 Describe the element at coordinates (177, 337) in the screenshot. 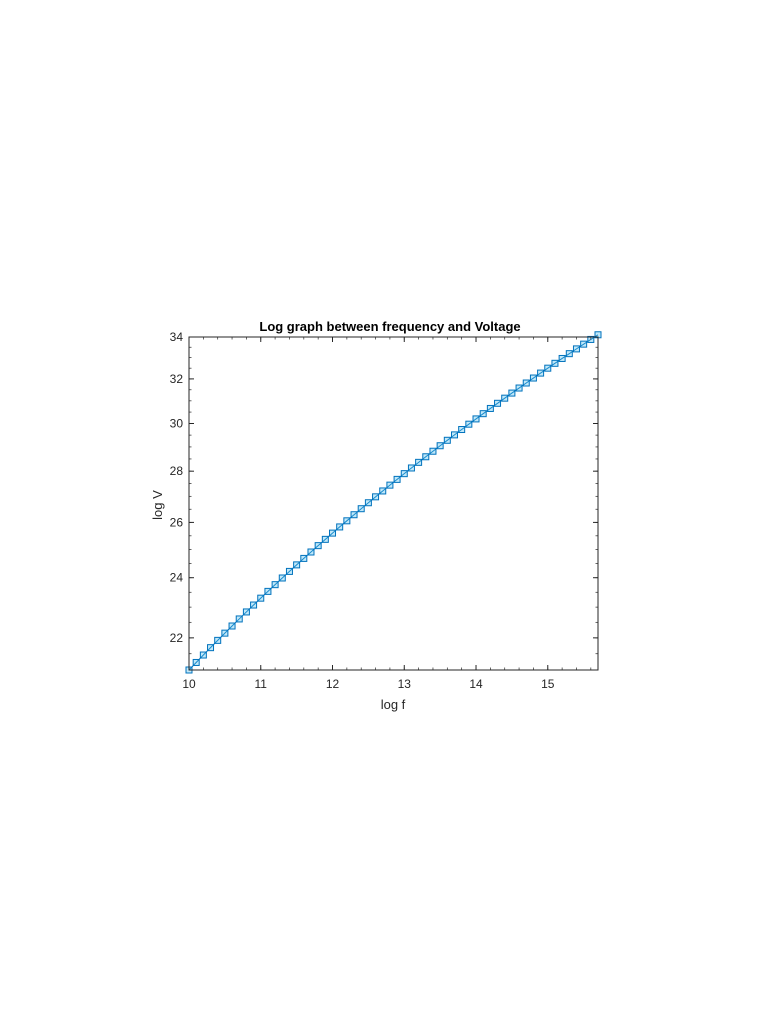

I see `y-tick-label: 34` at that location.